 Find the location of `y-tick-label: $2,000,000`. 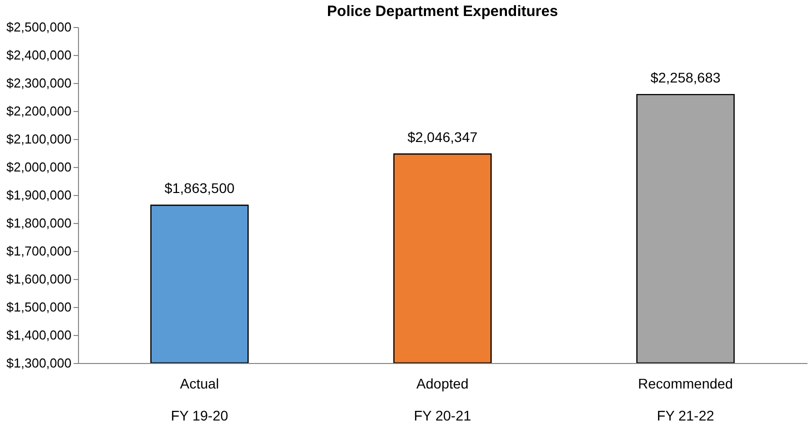

y-tick-label: $2,000,000 is located at coordinates (39, 167).